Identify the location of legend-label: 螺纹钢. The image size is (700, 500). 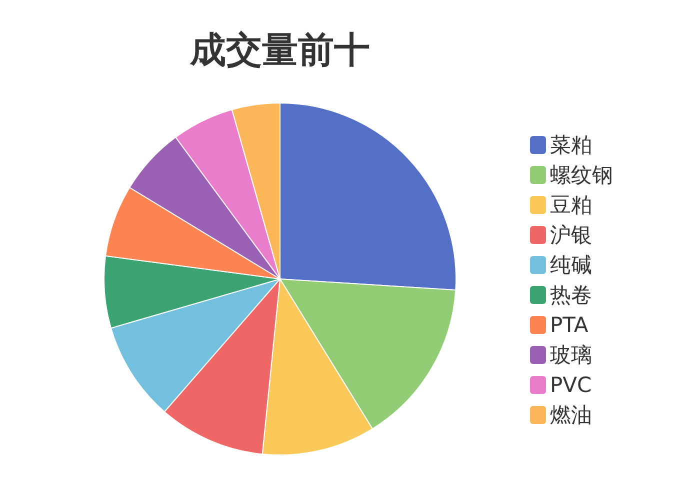
(581, 175).